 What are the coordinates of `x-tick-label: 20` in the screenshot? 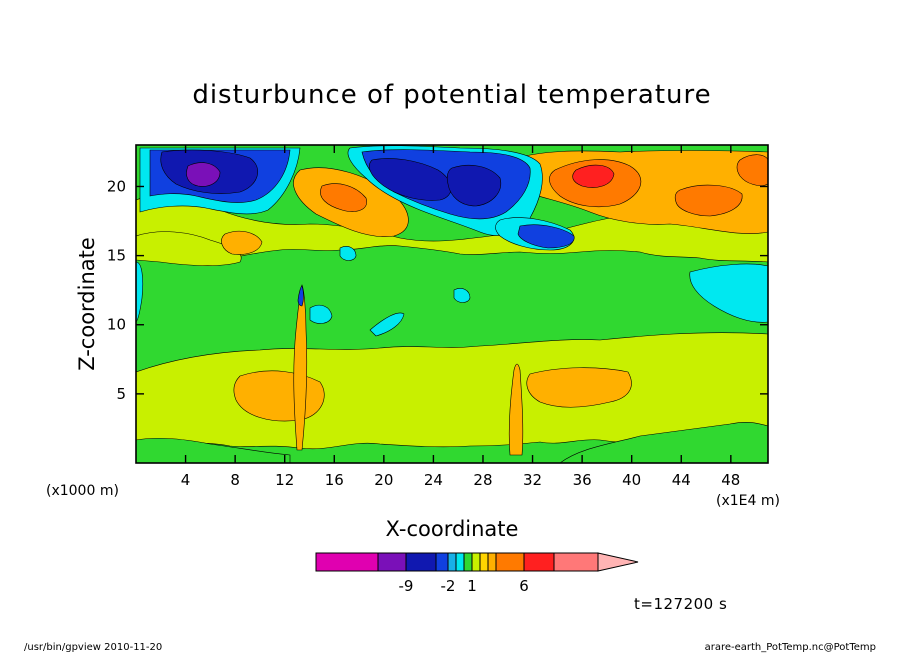 It's located at (383, 480).